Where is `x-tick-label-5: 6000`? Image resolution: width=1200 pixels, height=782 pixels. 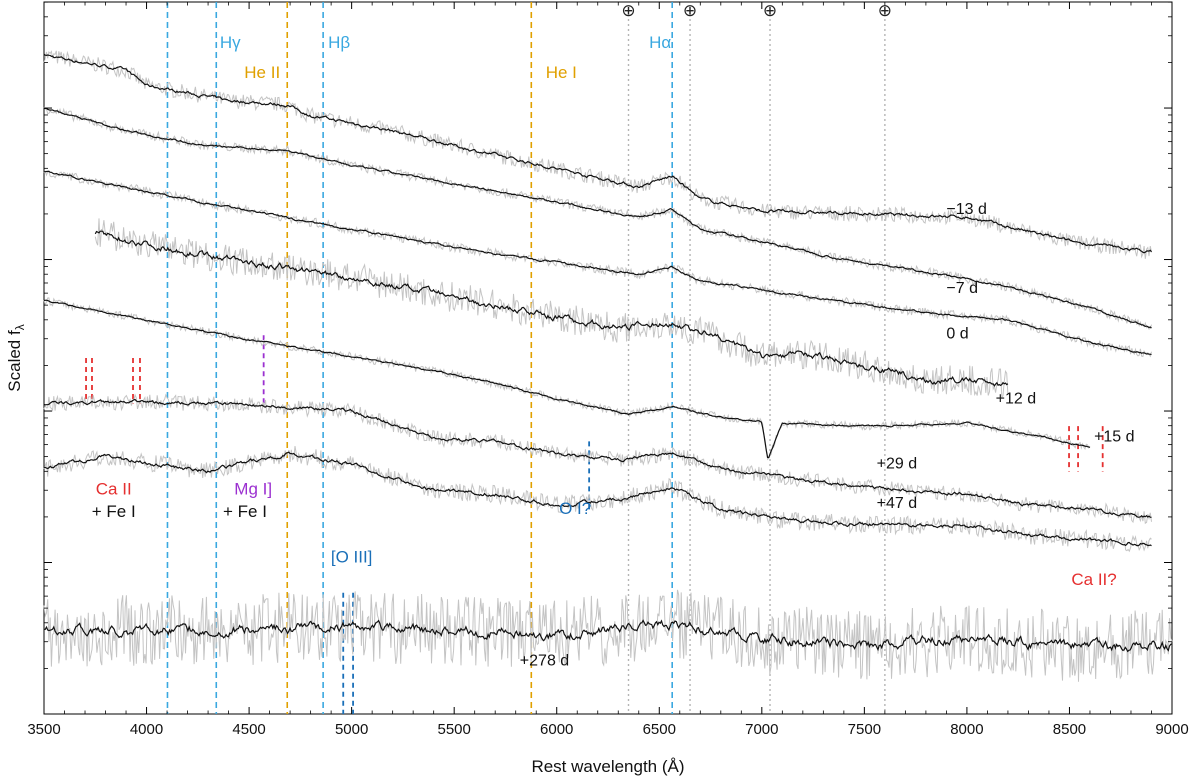
x-tick-label-5: 6000 is located at coordinates (556, 729).